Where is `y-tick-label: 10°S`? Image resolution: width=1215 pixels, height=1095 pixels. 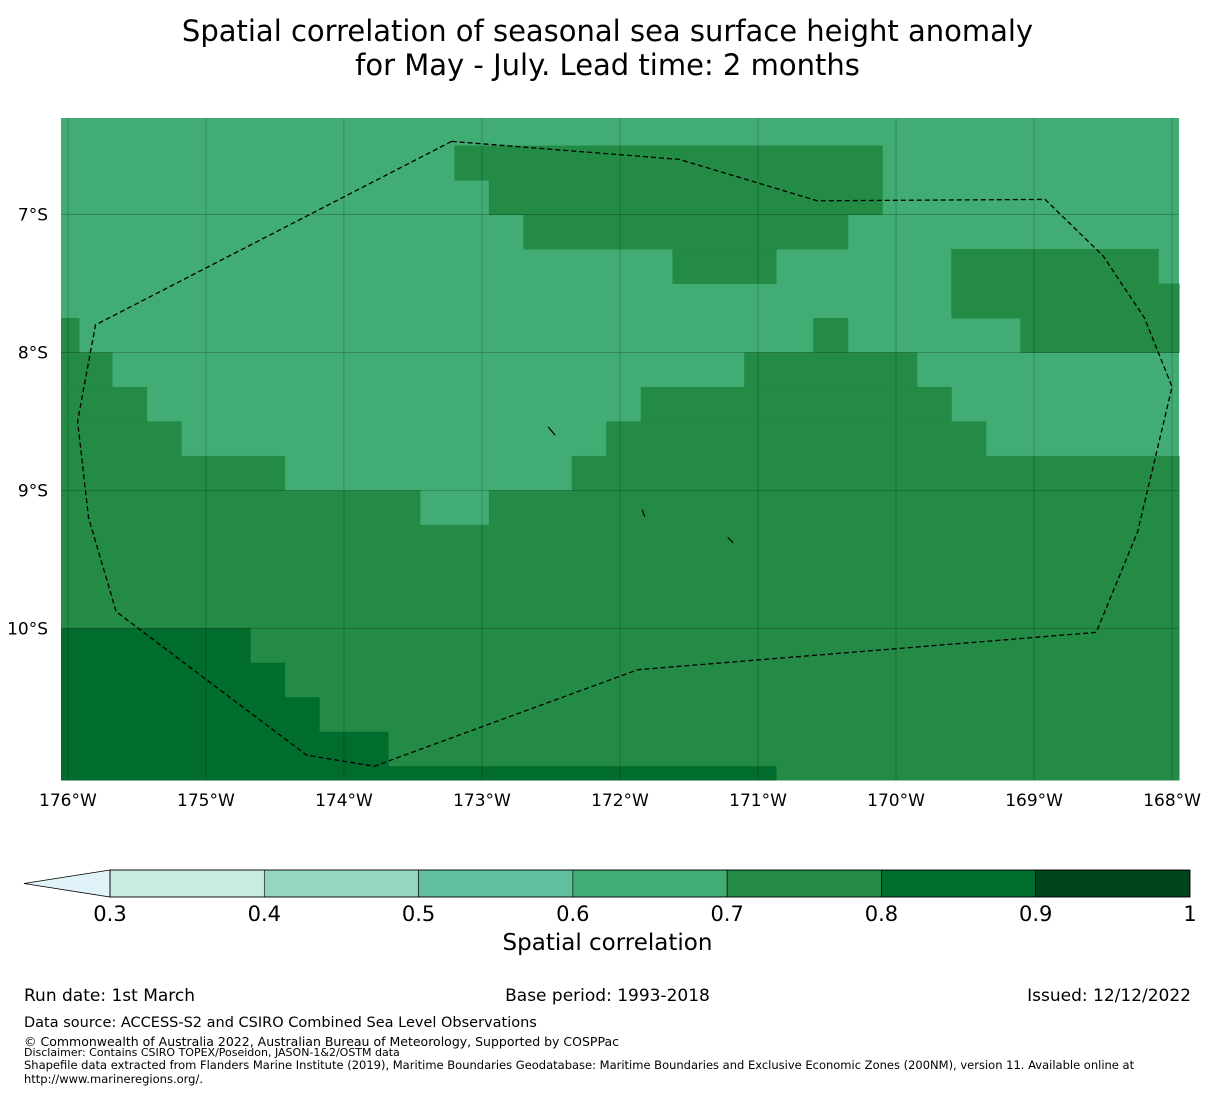
y-tick-label: 10°S is located at coordinates (27, 629).